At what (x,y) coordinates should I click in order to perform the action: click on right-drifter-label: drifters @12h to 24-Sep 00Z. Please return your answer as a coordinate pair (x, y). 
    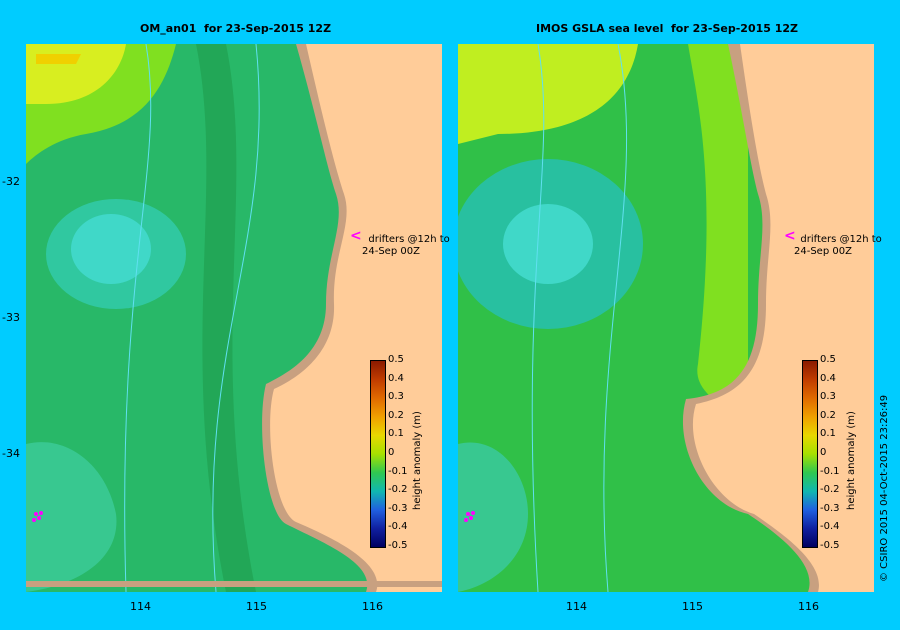
    Looking at the image, I should click on (838, 245).